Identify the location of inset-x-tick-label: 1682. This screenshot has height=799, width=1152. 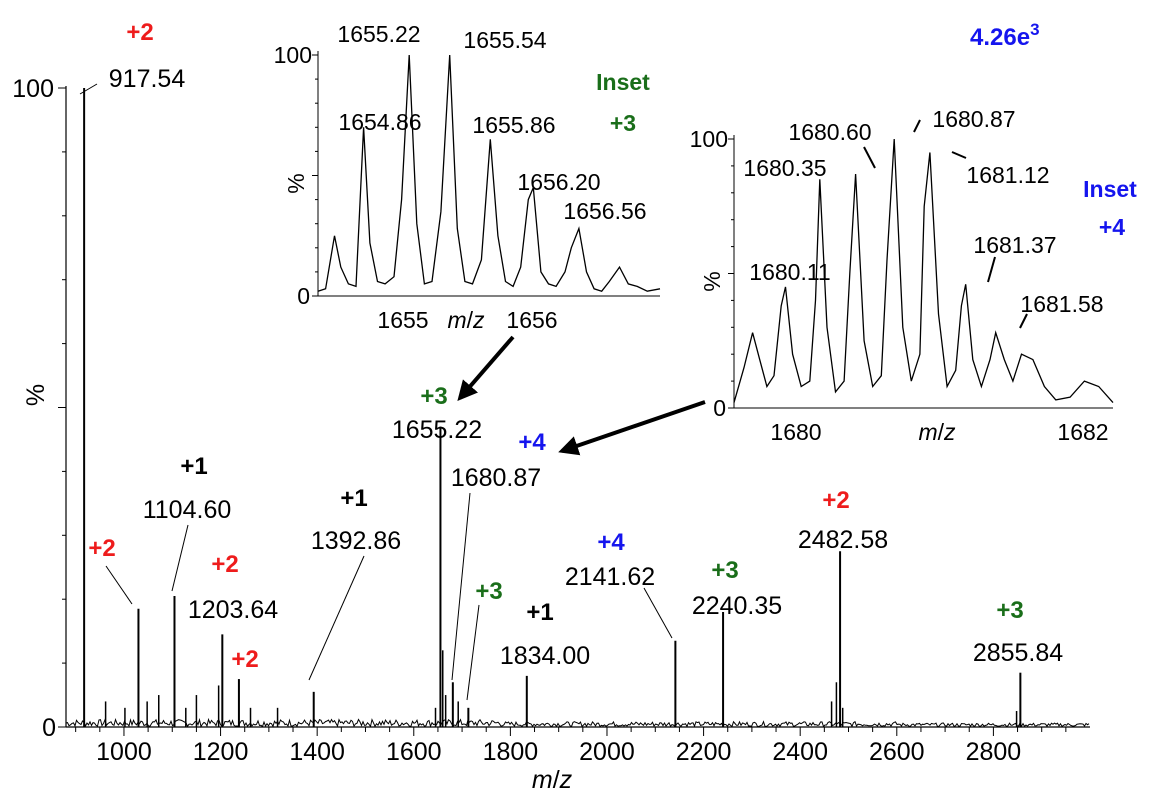
(1082, 432).